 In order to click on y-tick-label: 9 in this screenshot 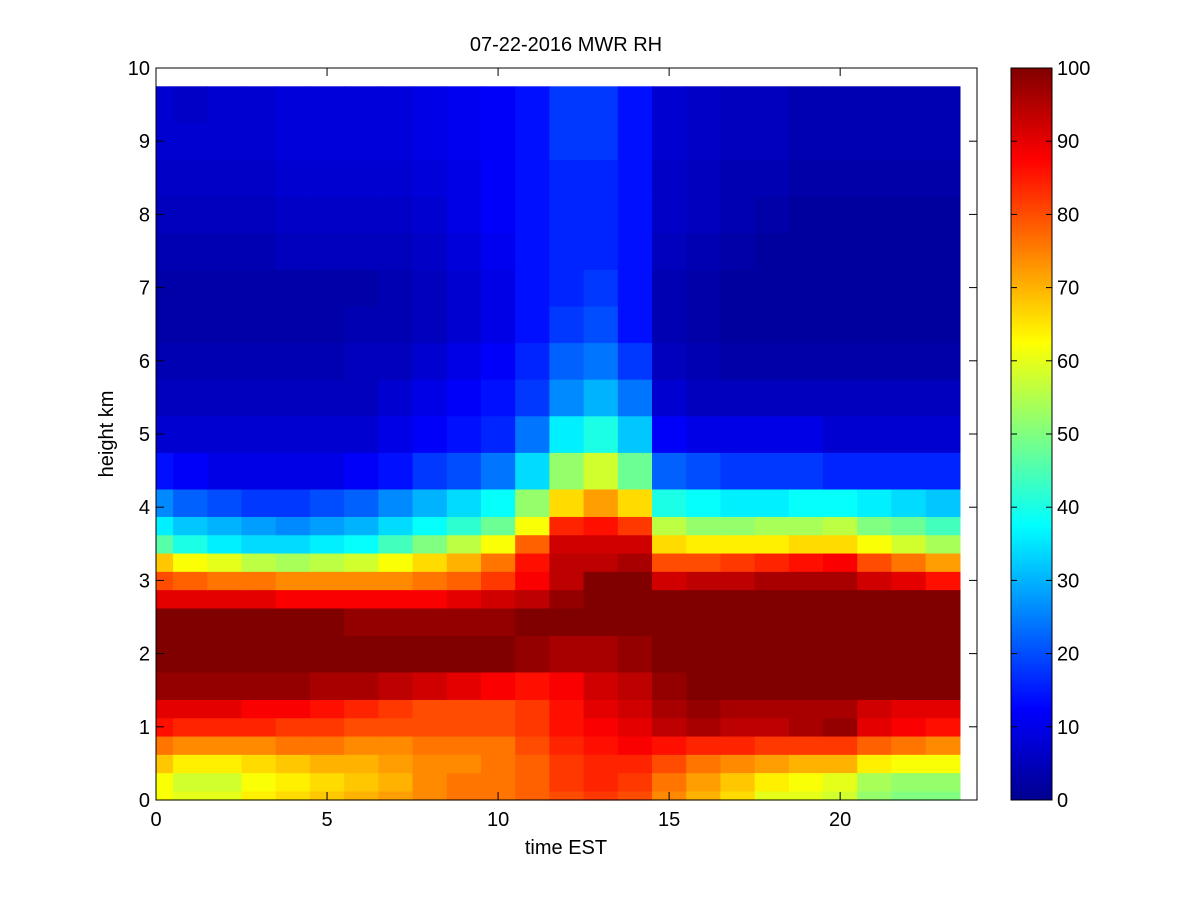, I will do `click(144, 142)`.